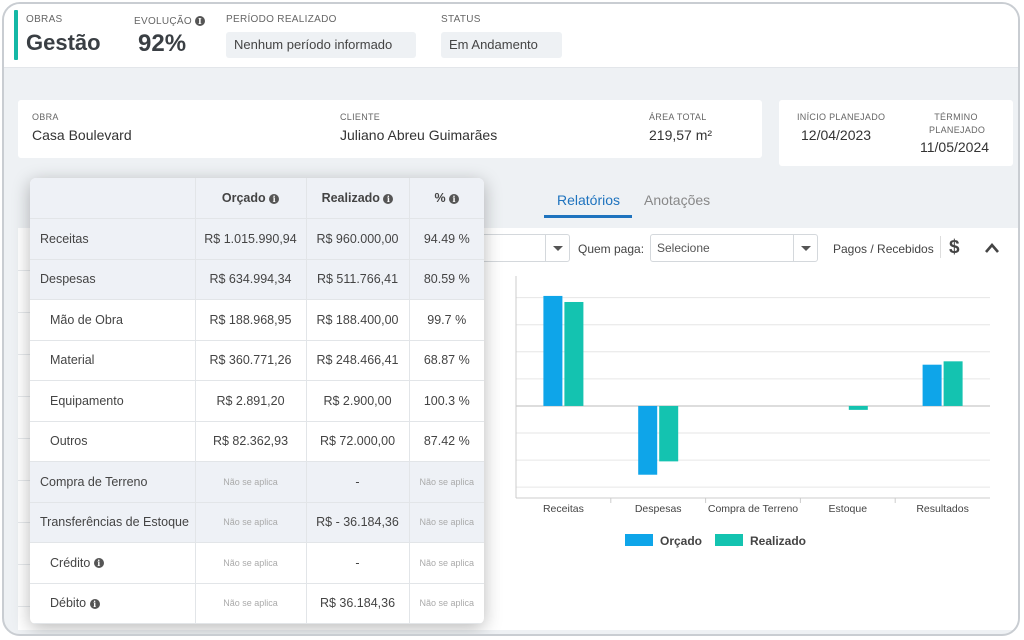 The height and width of the screenshot is (640, 1024). I want to click on cell-realizado: R$ 511.766,41, so click(358, 279).